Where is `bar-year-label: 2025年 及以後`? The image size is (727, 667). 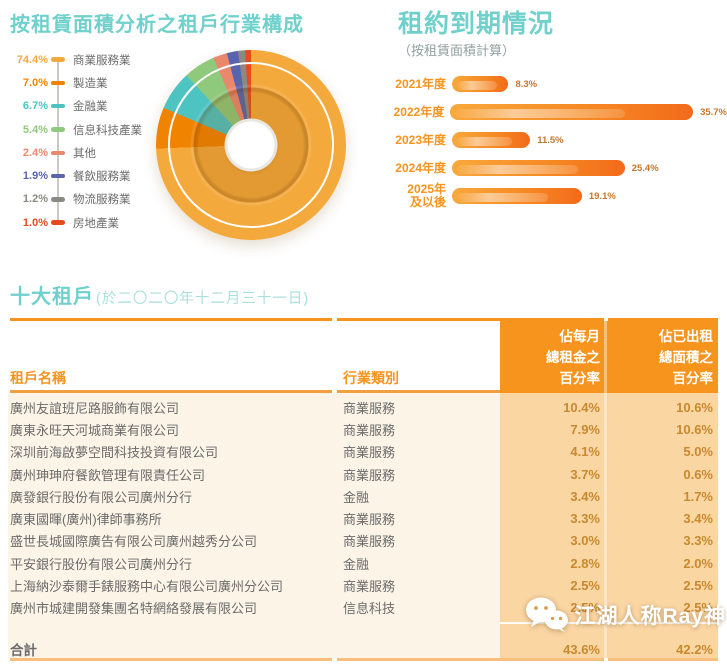
bar-year-label: 2025年 及以後 is located at coordinates (426, 195).